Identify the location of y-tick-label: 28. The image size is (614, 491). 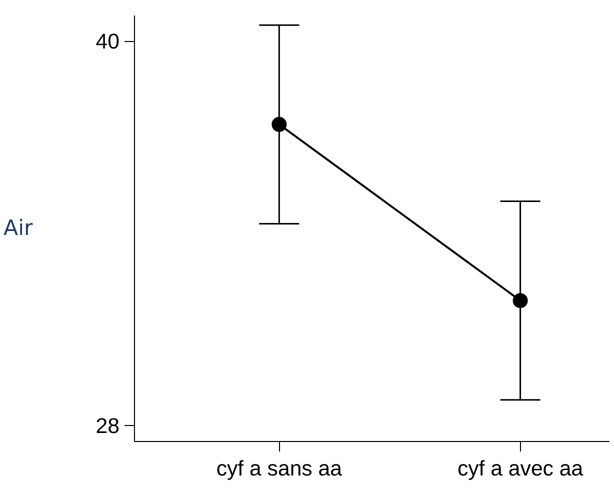
(108, 426).